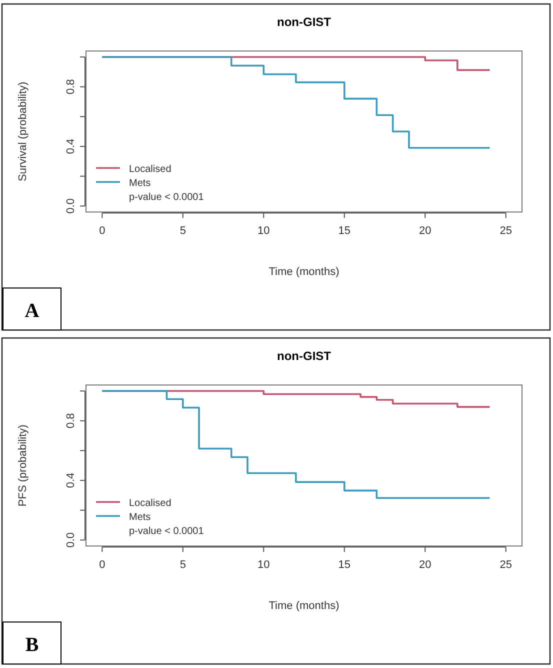 This screenshot has height=668, width=553. Describe the element at coordinates (32, 311) in the screenshot. I see `text: A` at that location.